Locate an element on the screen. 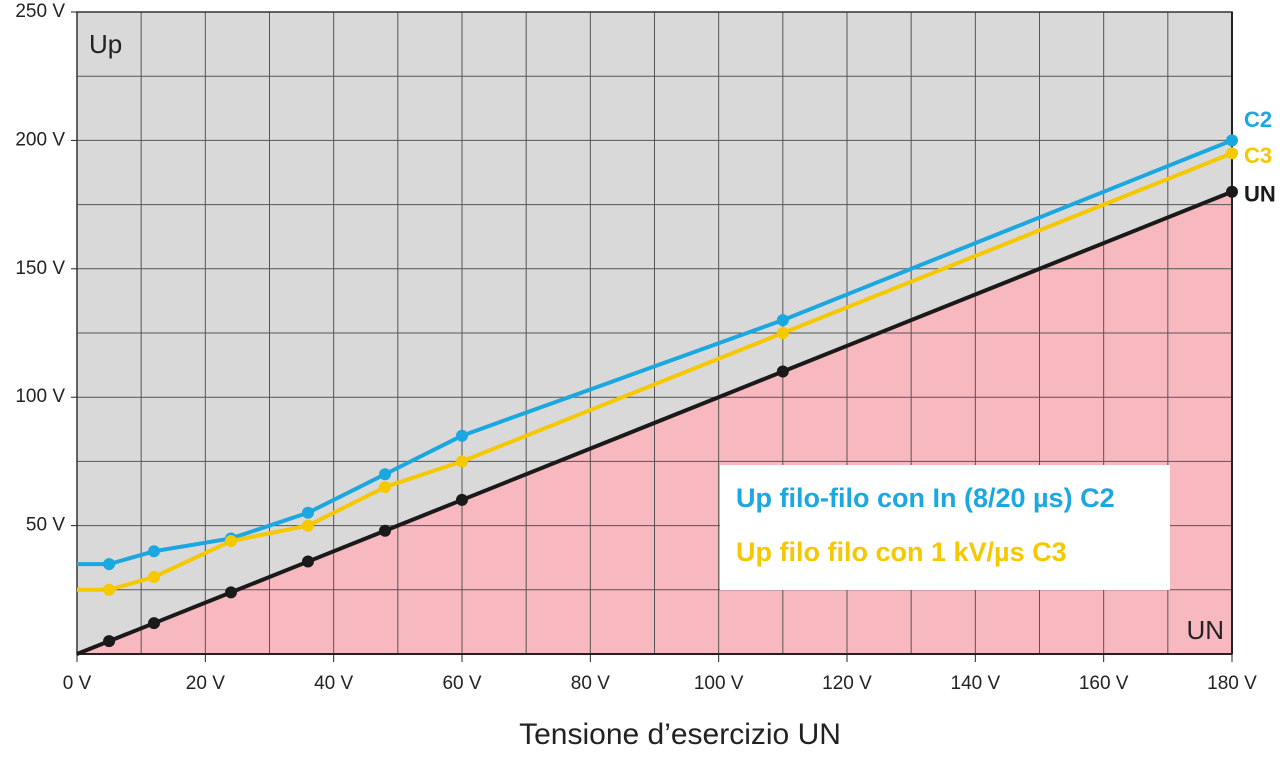 The height and width of the screenshot is (762, 1280). x-axis-title: Tensione d’esercizio UN is located at coordinates (680, 734).